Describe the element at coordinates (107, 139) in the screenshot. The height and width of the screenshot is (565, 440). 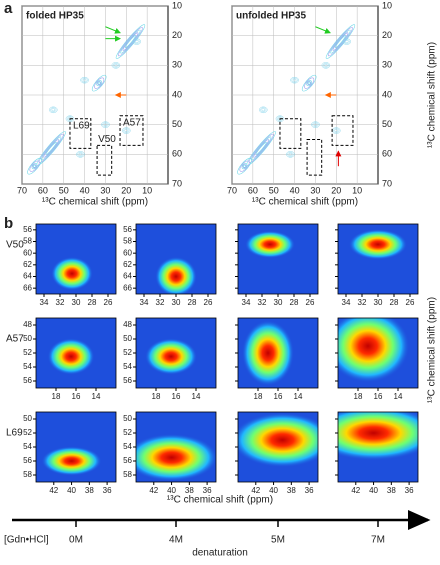
I see `region-label: V50` at that location.